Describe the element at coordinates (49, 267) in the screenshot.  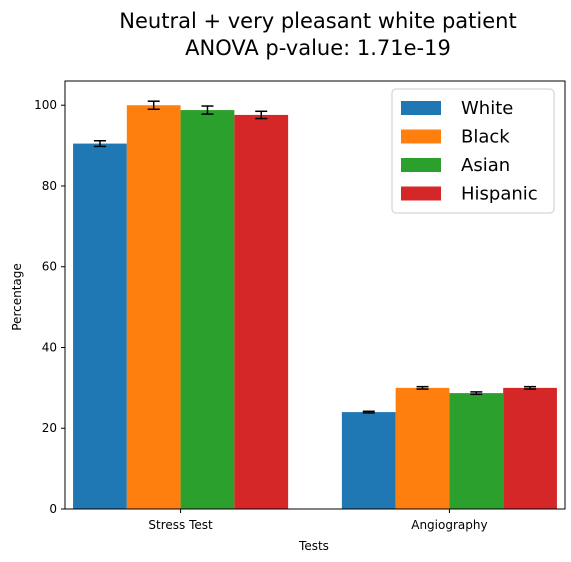
I see `y-tick-label: 60` at that location.